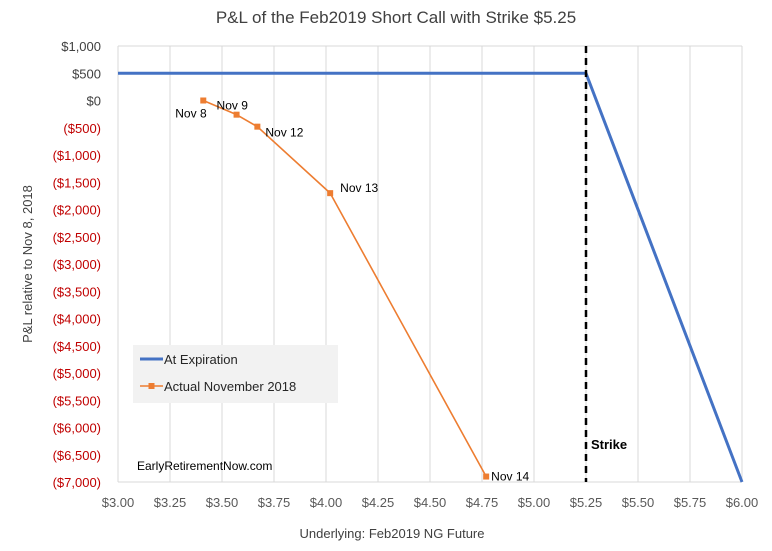  What do you see at coordinates (392, 533) in the screenshot?
I see `x-axis-title: Underlying: Feb2019 NG Future` at bounding box center [392, 533].